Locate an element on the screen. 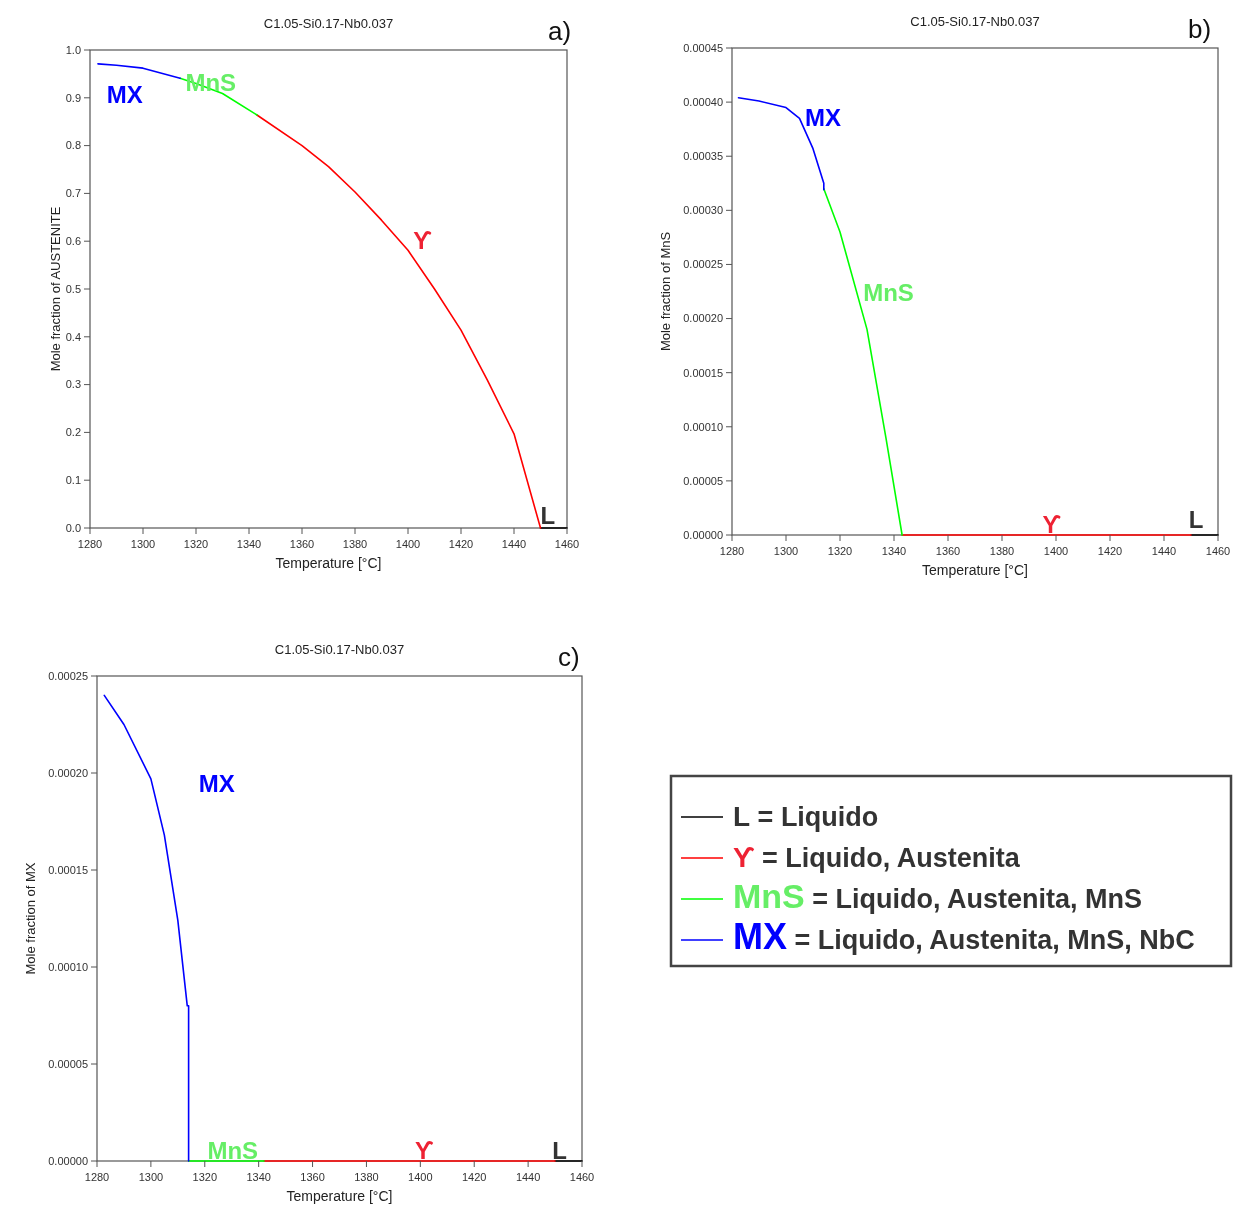 The height and width of the screenshot is (1216, 1245). y-tick-label: 0.1 is located at coordinates (73, 480).